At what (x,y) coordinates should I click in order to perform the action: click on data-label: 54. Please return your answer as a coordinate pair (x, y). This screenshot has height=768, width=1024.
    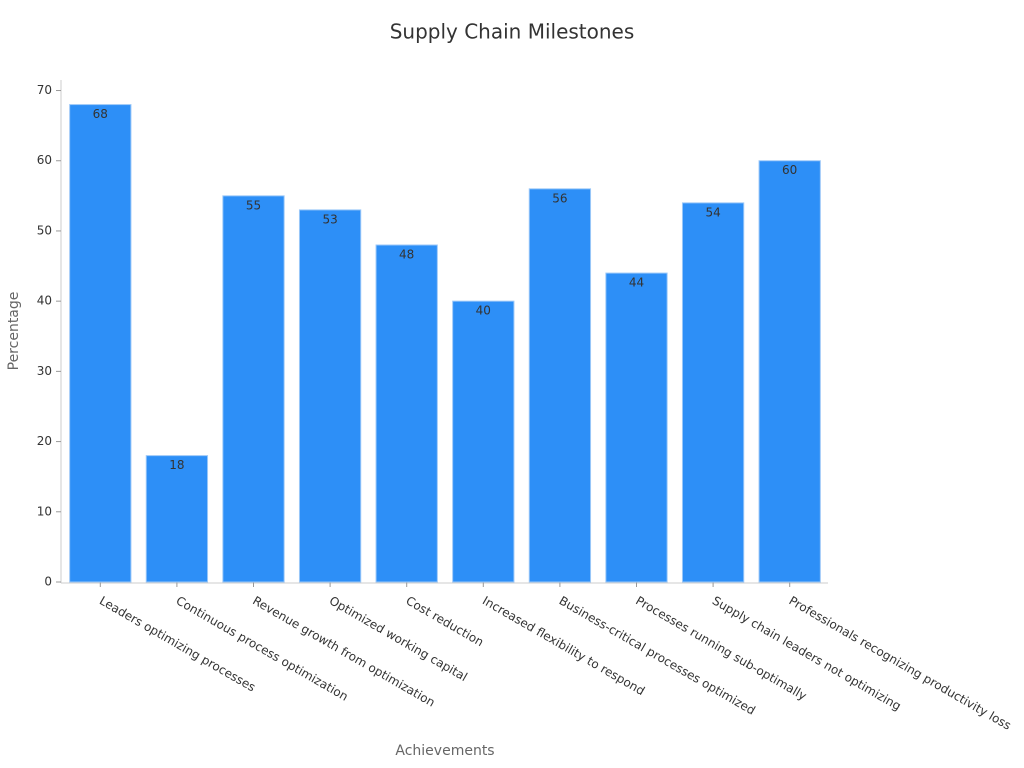
    Looking at the image, I should click on (712, 212).